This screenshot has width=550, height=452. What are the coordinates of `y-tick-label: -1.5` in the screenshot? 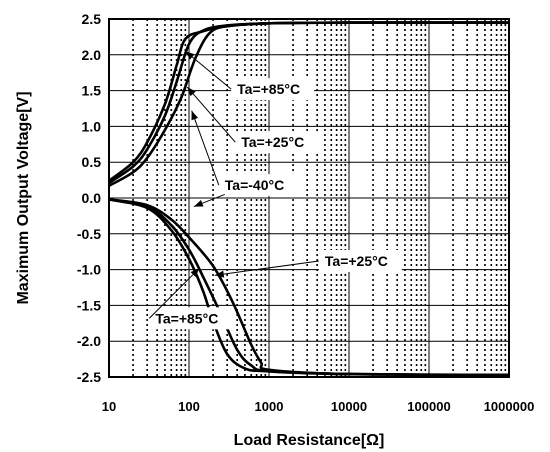 It's located at (89, 305).